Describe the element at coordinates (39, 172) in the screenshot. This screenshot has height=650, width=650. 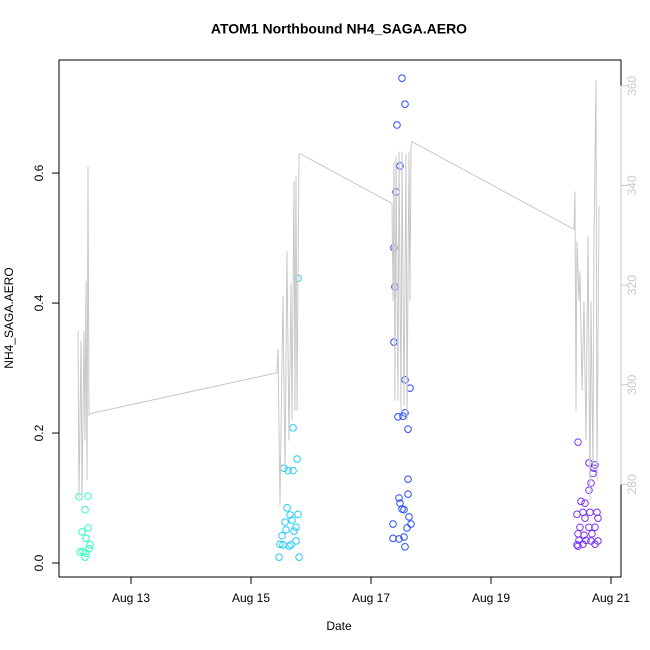
I see `y-tick-label: 0.6` at that location.